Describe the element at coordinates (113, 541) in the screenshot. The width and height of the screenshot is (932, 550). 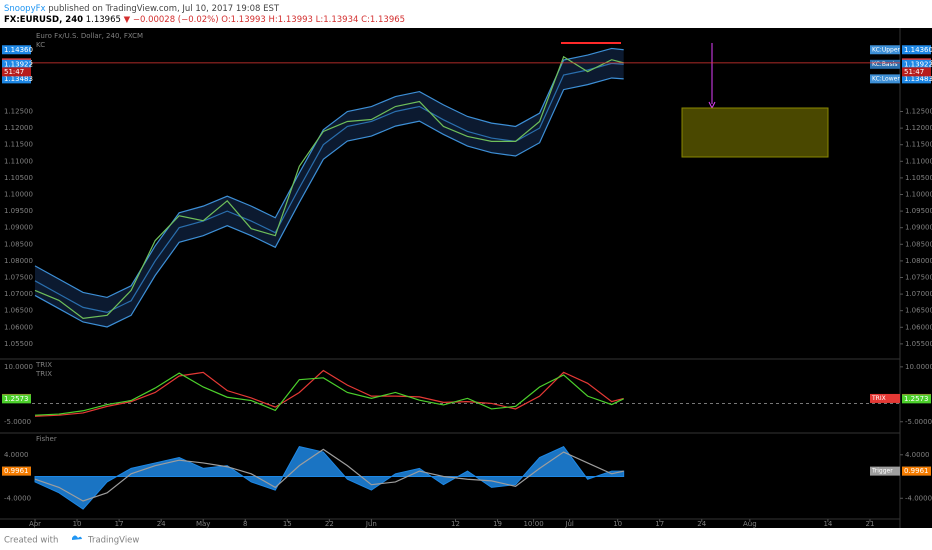
I see `footer-brand: TradingView` at that location.